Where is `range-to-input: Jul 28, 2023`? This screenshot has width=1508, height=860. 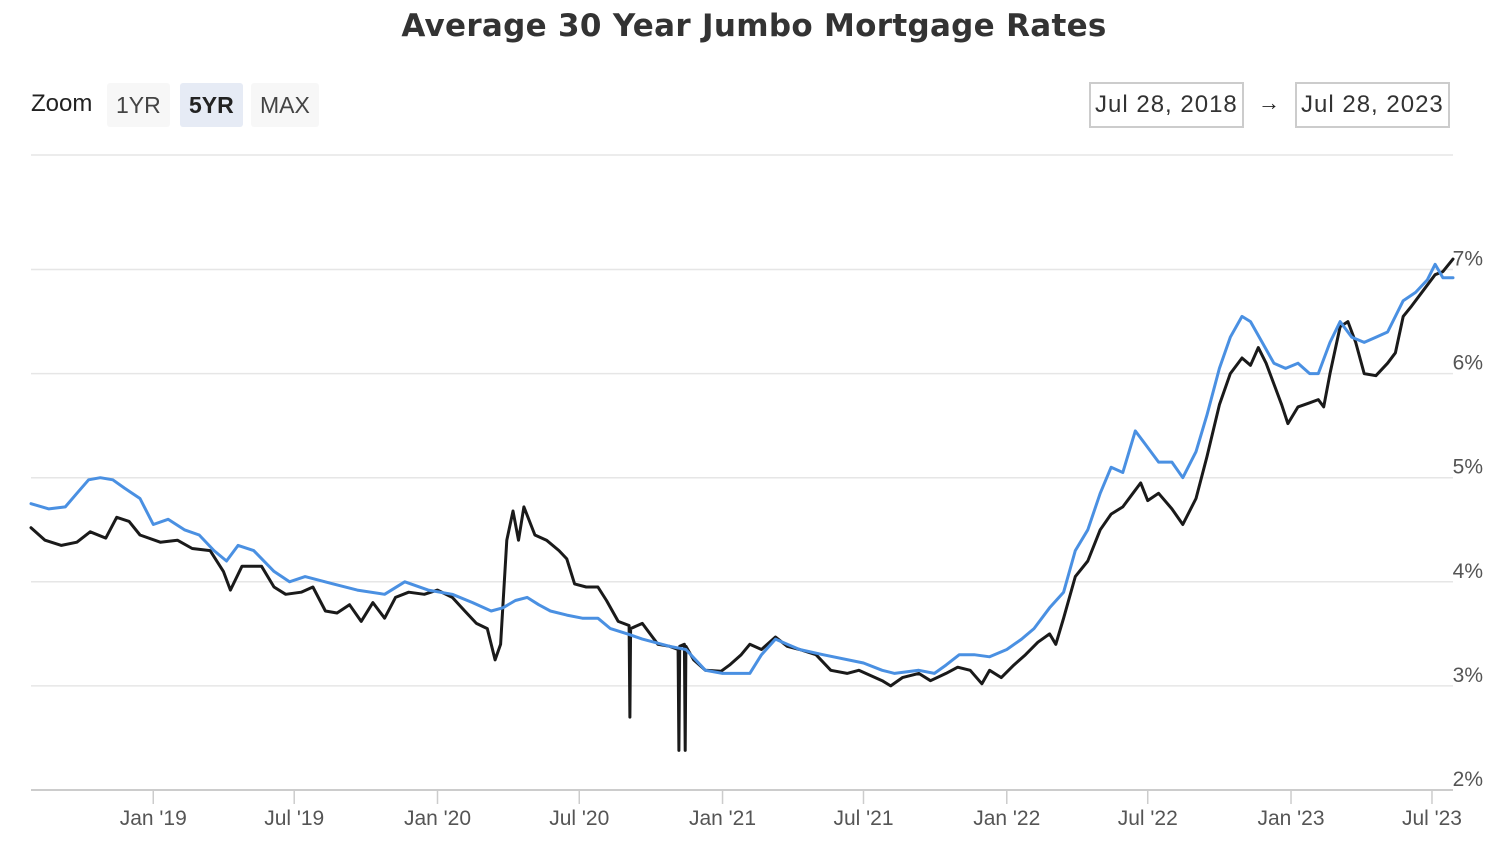
range-to-input: Jul 28, 2023 is located at coordinates (1372, 105).